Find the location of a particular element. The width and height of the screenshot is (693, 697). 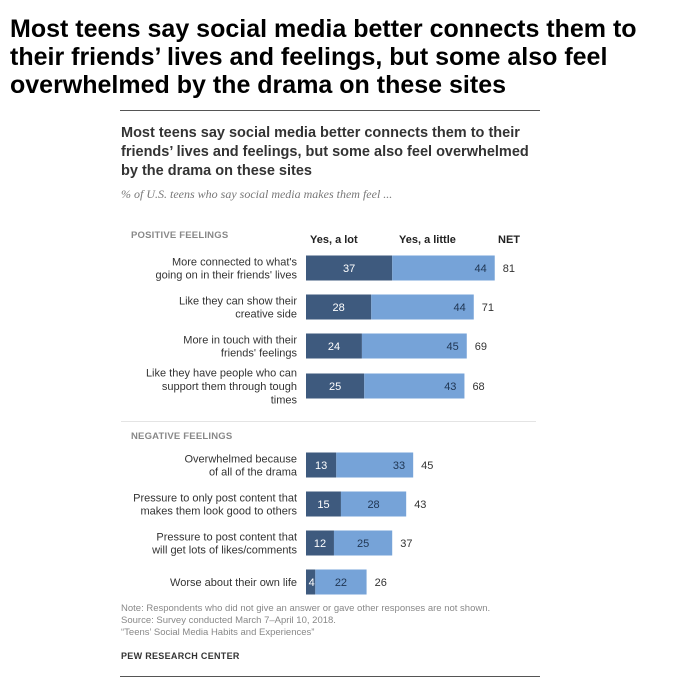

value-yes-a-lot: 24 is located at coordinates (334, 347).